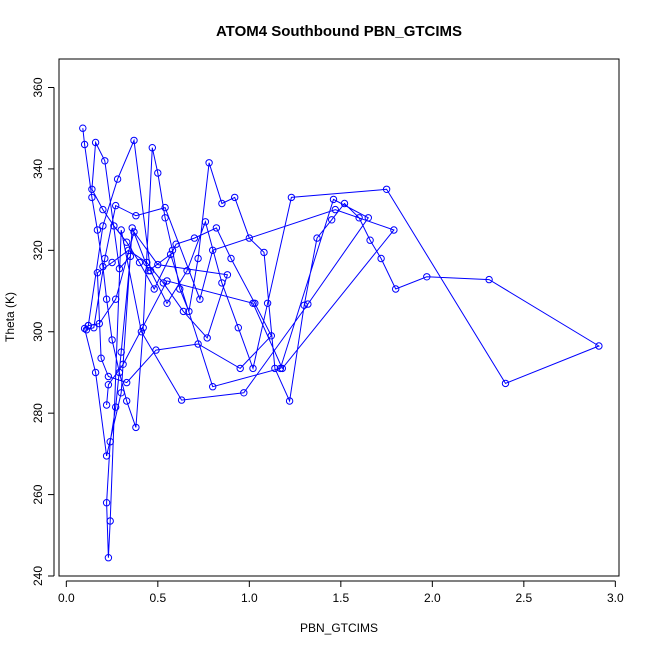 Image resolution: width=650 pixels, height=650 pixels. I want to click on y-tick-label: 360, so click(38, 87).